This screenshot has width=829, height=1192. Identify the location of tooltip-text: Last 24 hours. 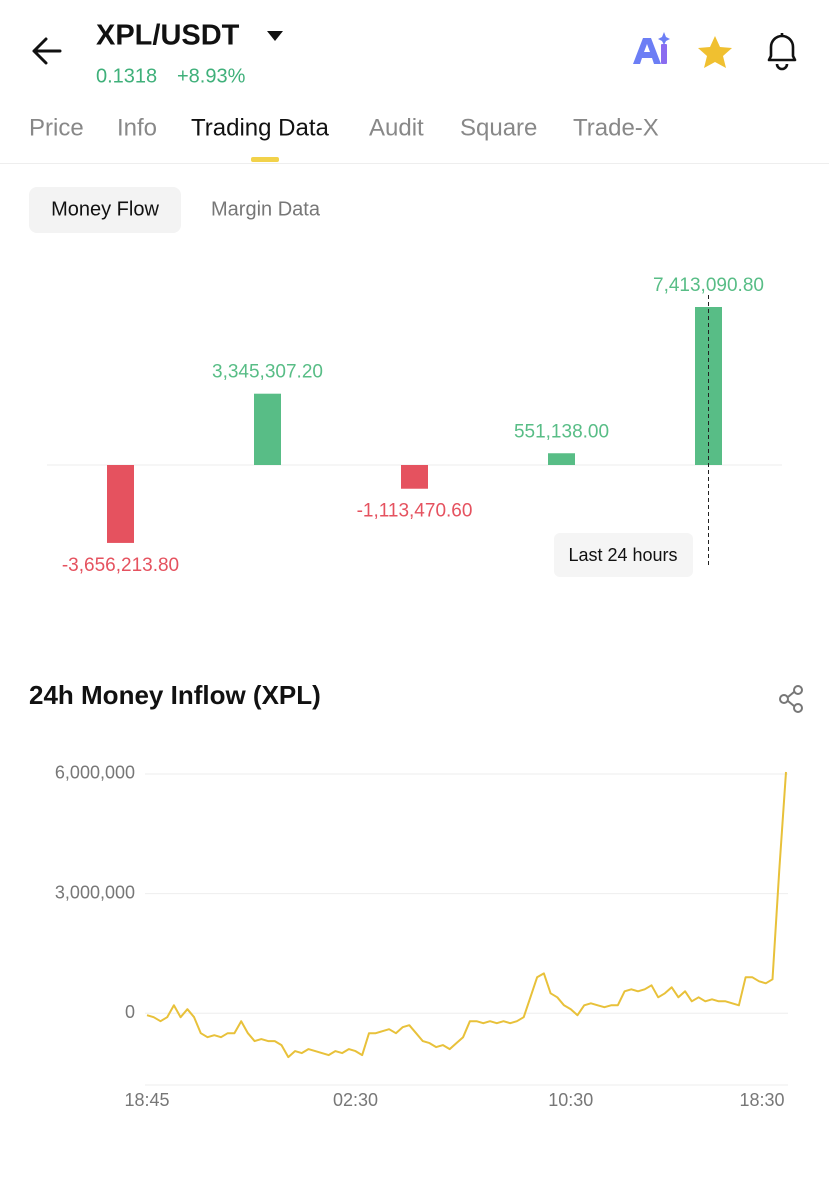
(622, 555).